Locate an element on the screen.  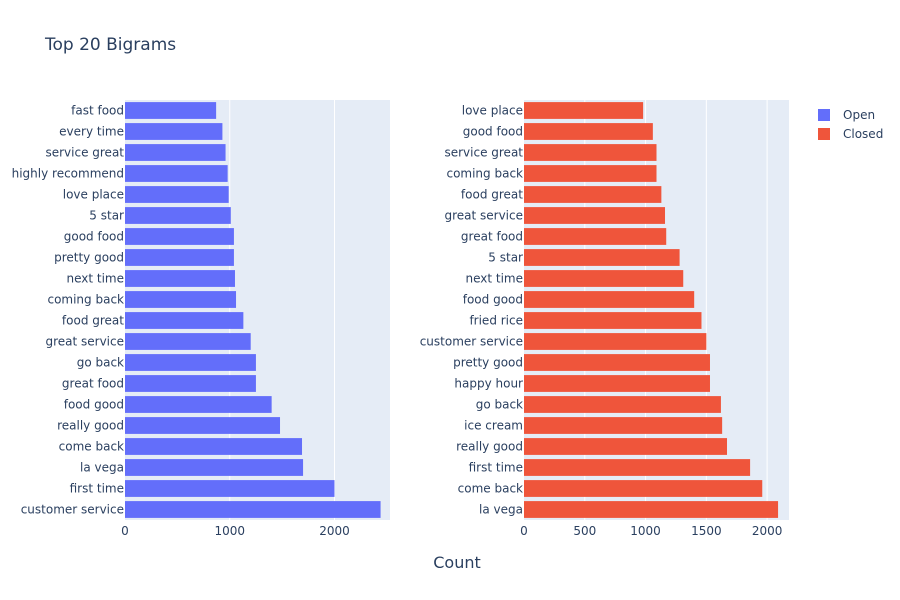
y-tick-label: fast food is located at coordinates (97, 111).